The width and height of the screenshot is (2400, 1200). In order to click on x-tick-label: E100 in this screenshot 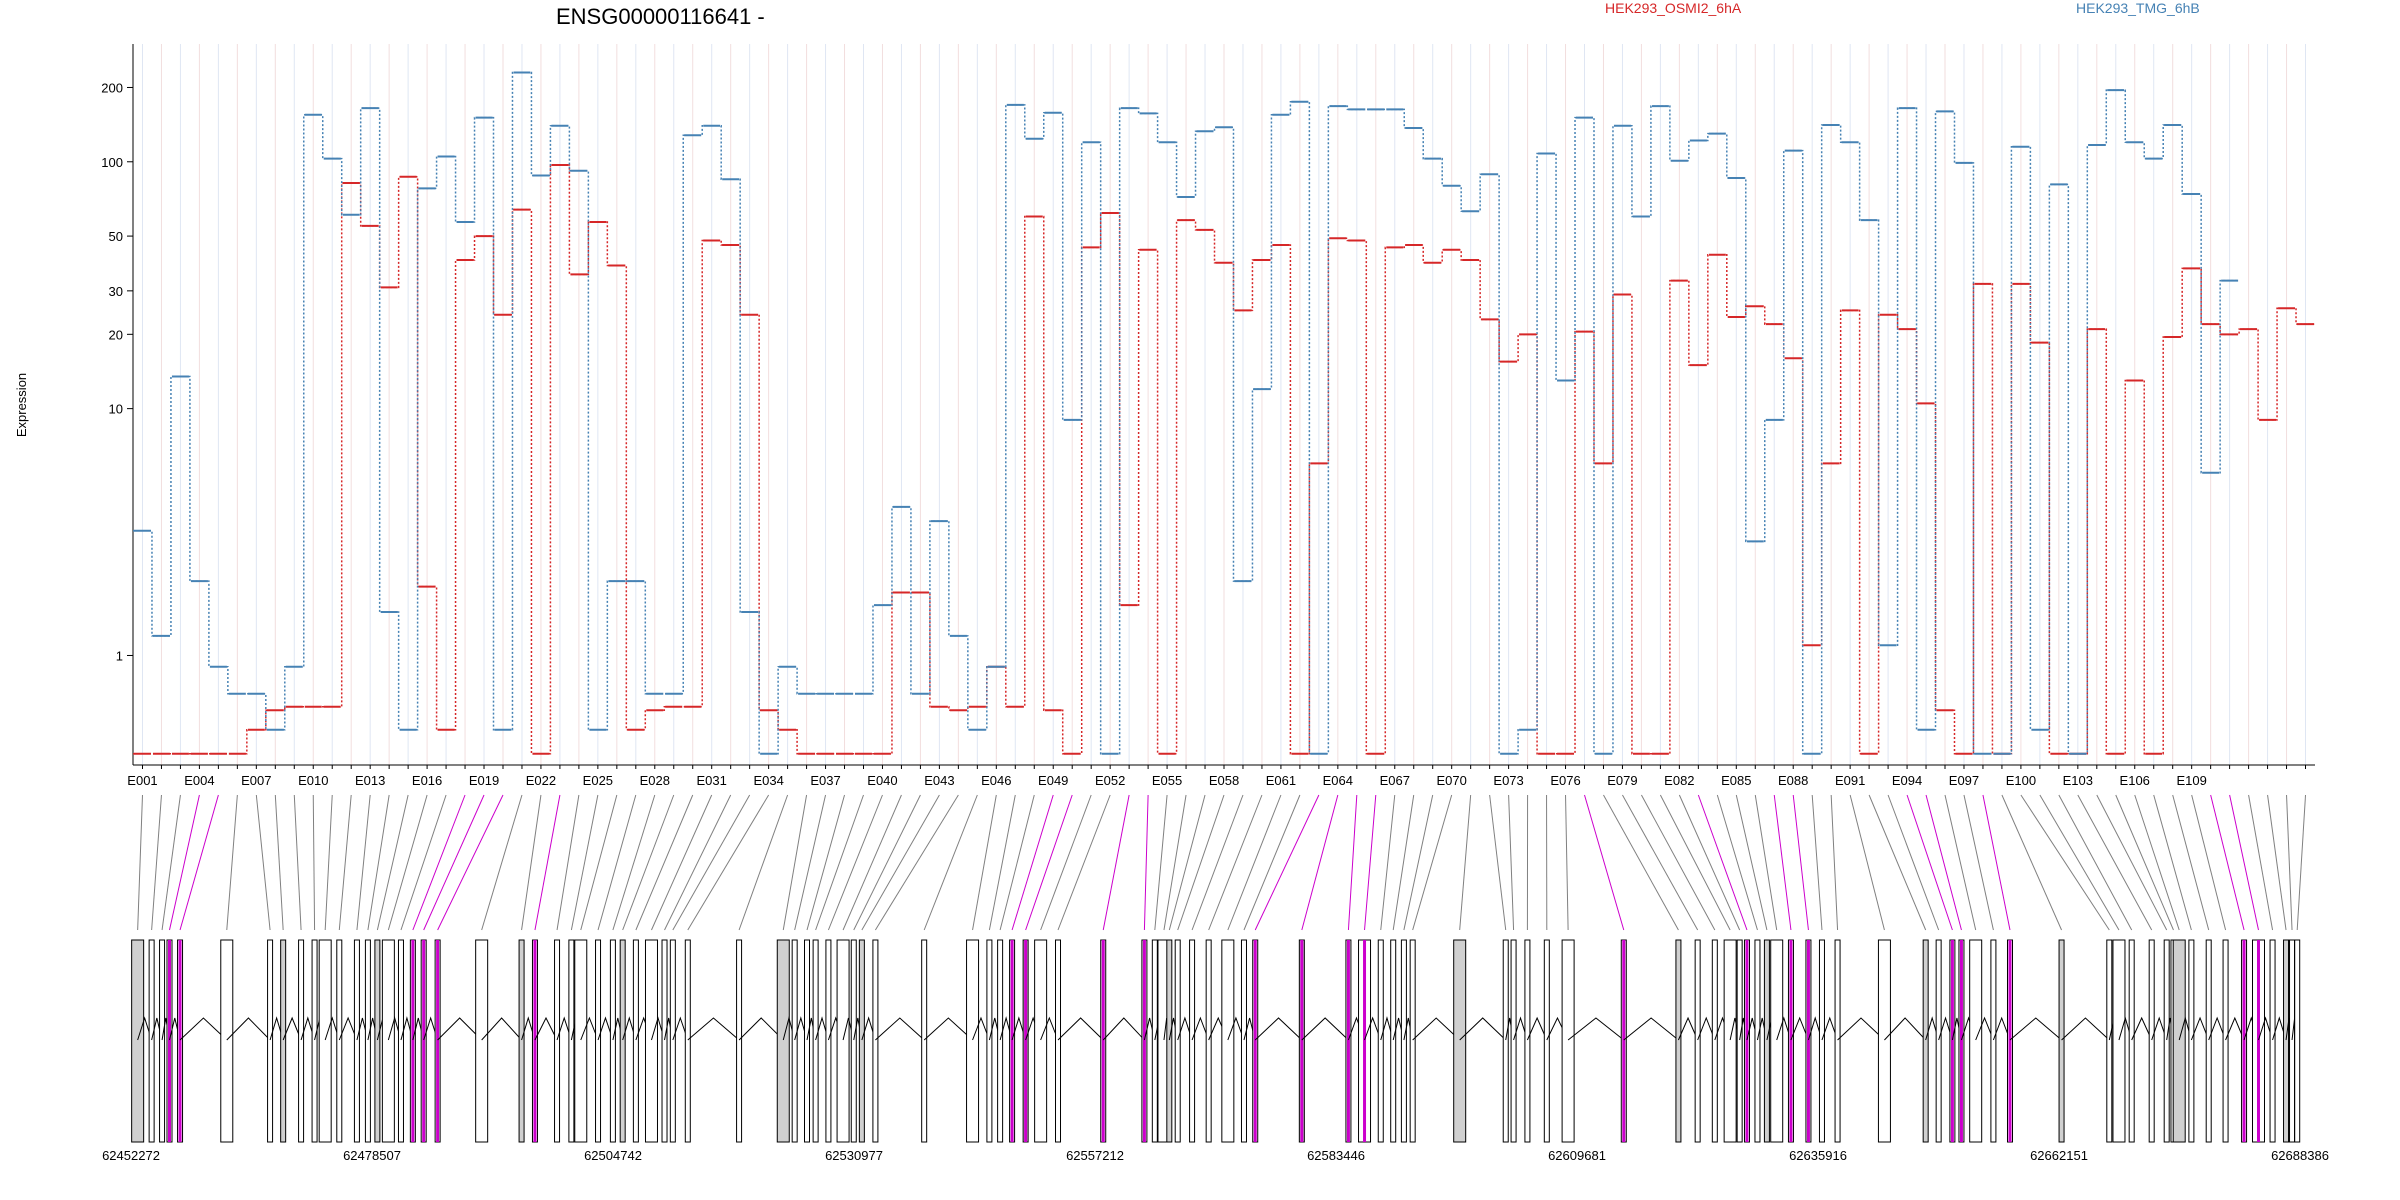, I will do `click(2021, 780)`.